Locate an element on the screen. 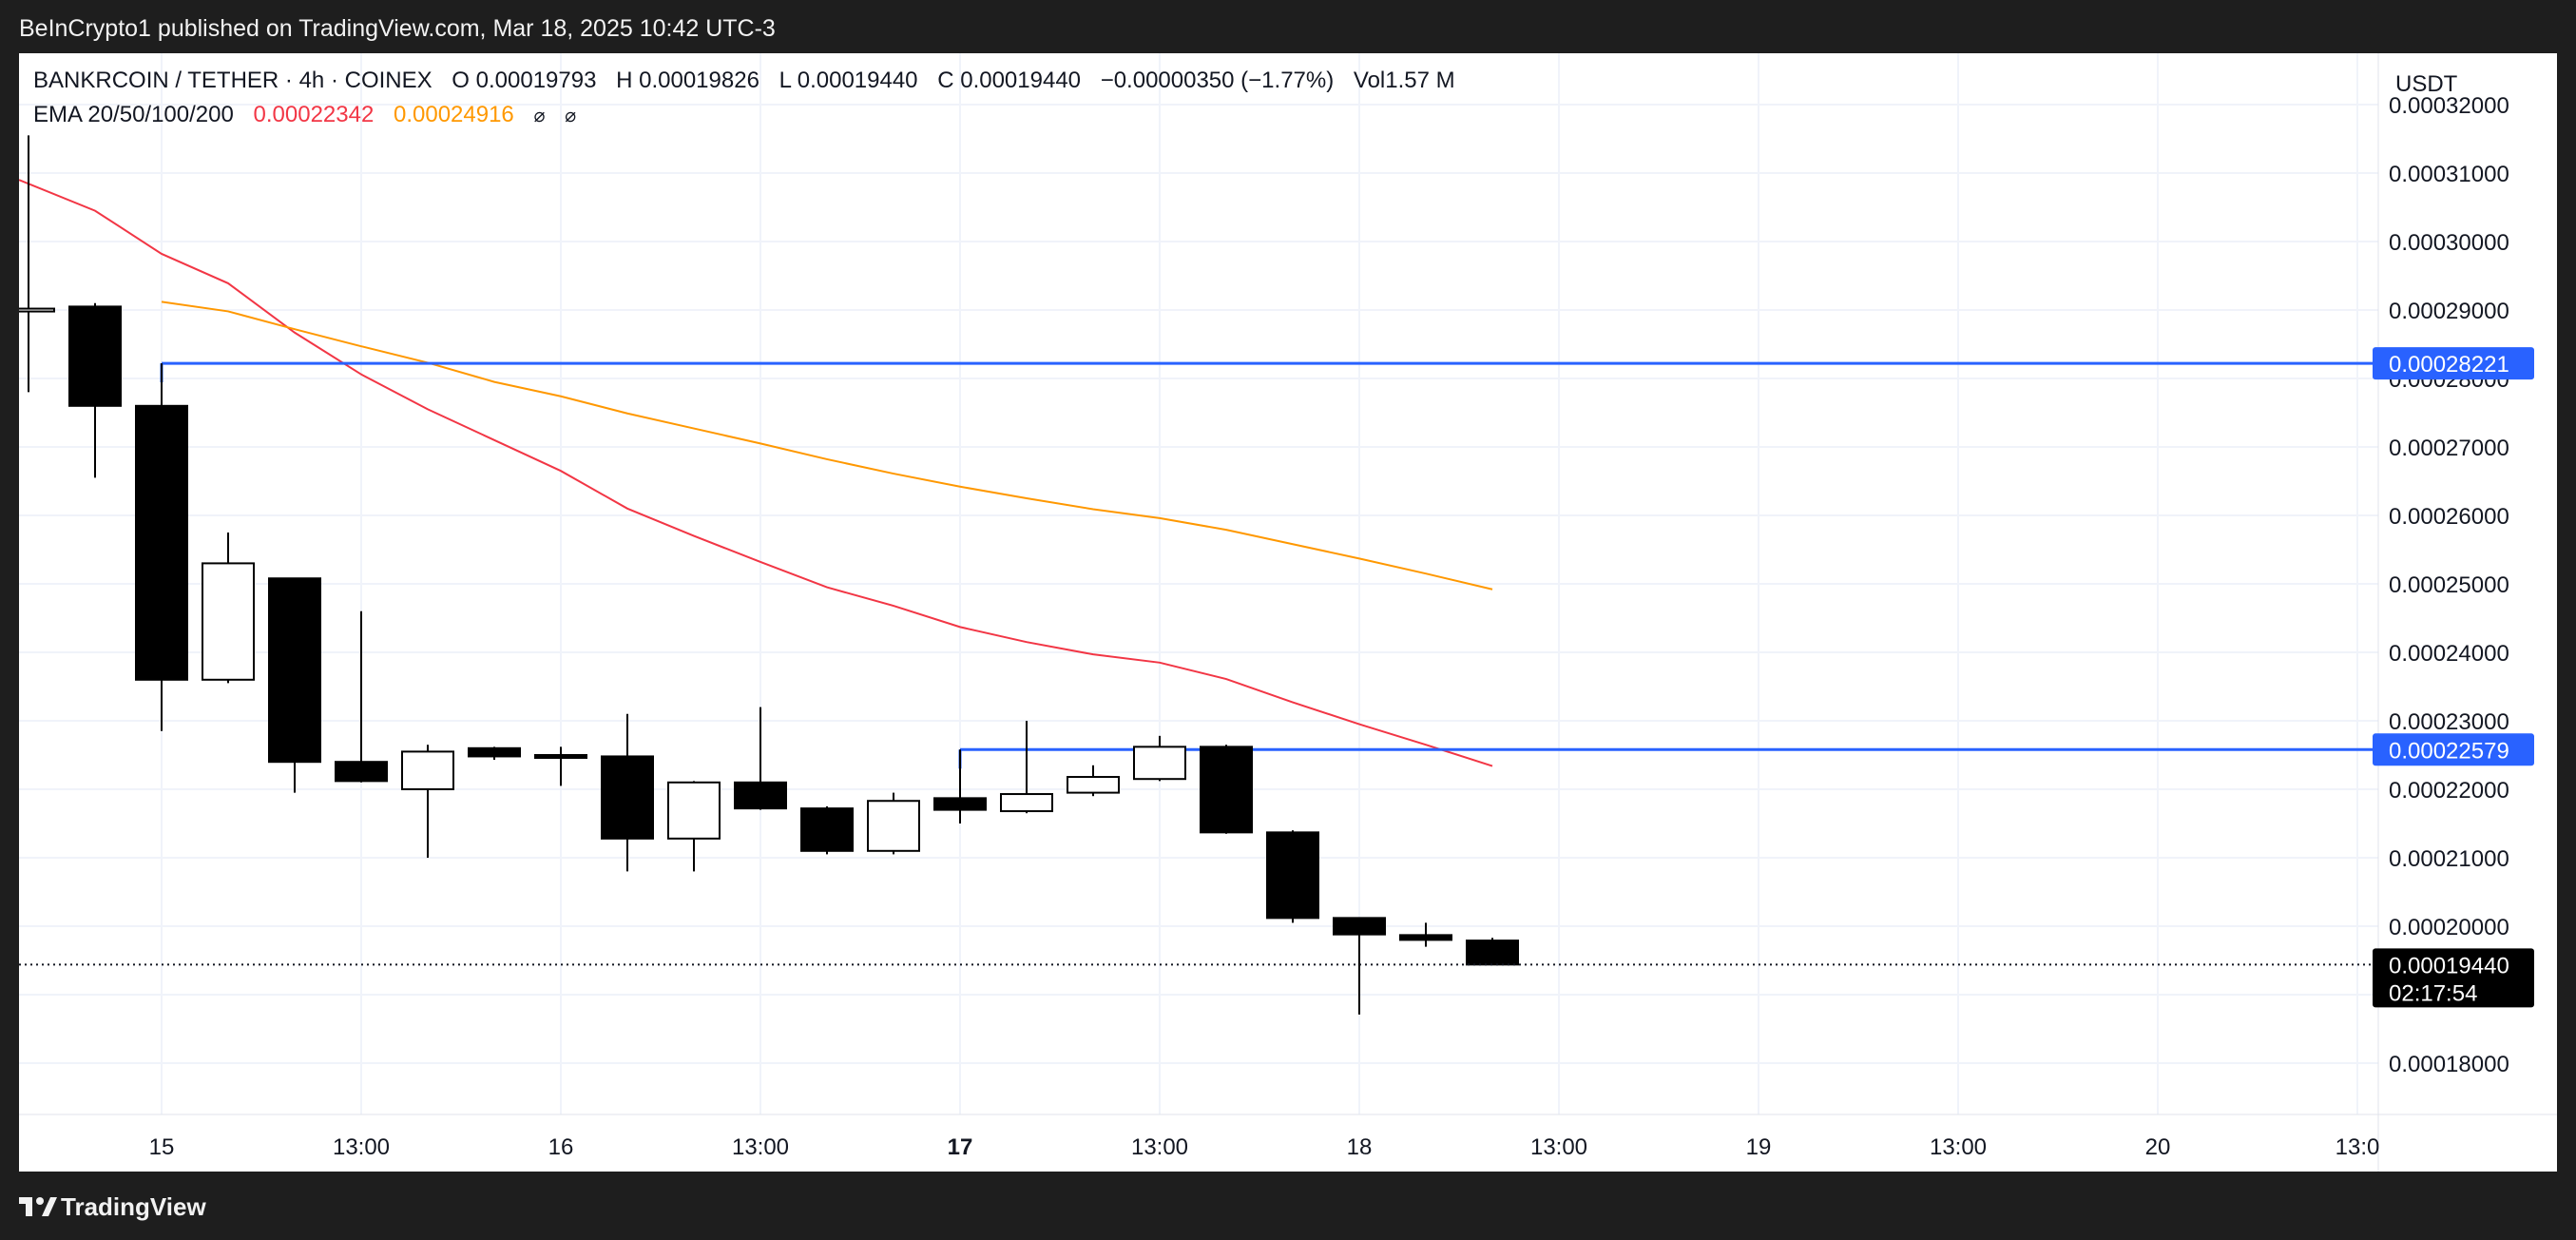 The width and height of the screenshot is (2576, 1240). bar-countdown-label: 02:17:54 is located at coordinates (2433, 993).